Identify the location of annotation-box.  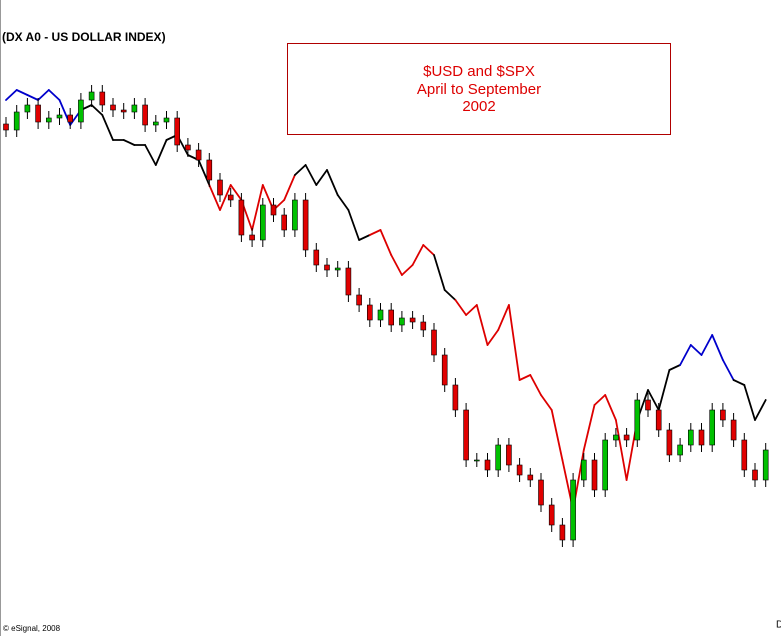
(479, 89).